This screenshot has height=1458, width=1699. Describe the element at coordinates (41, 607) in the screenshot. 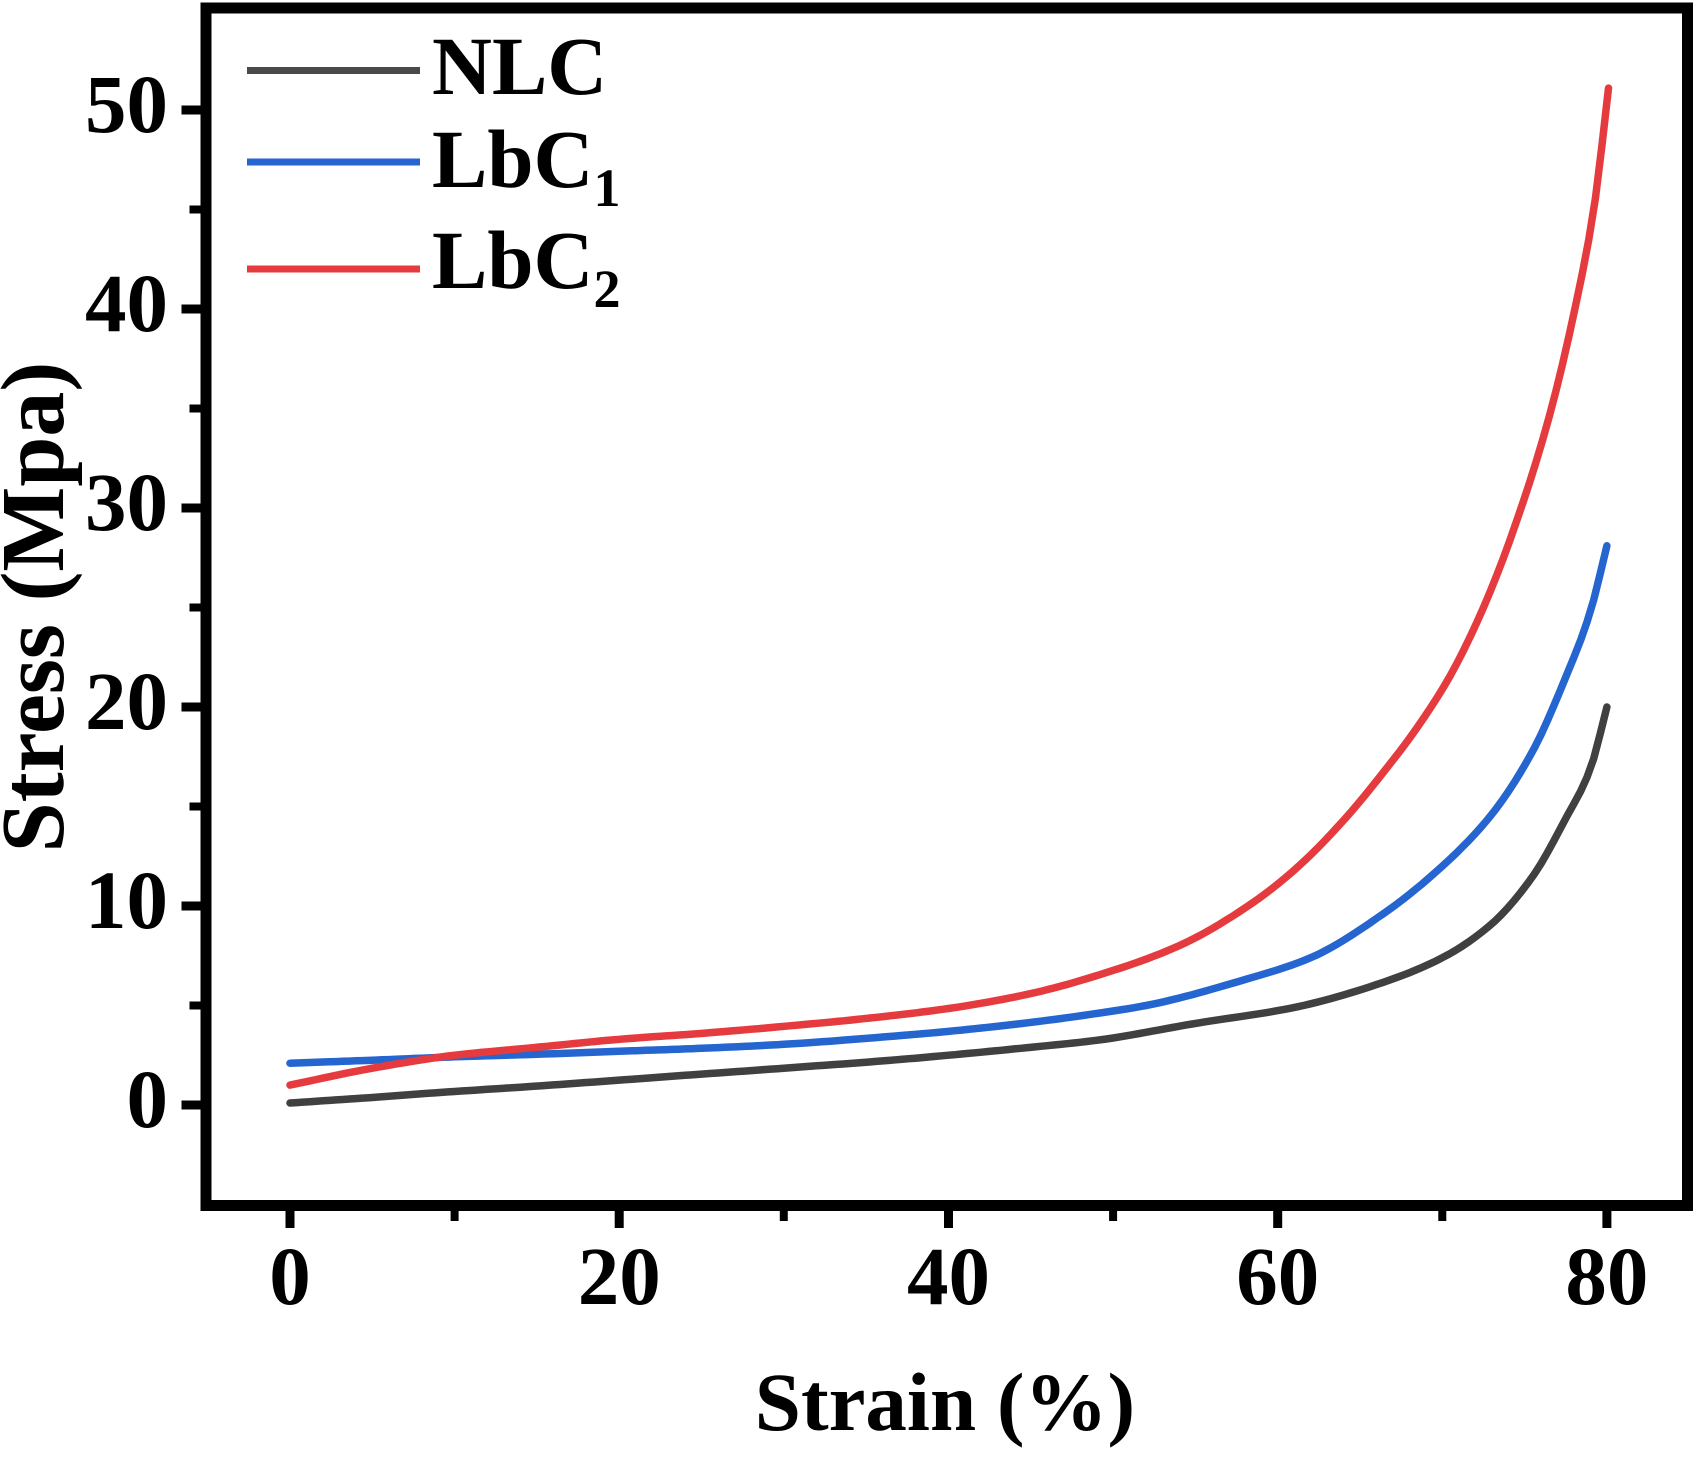

I see `svg-text: Stress (Mpa)` at that location.